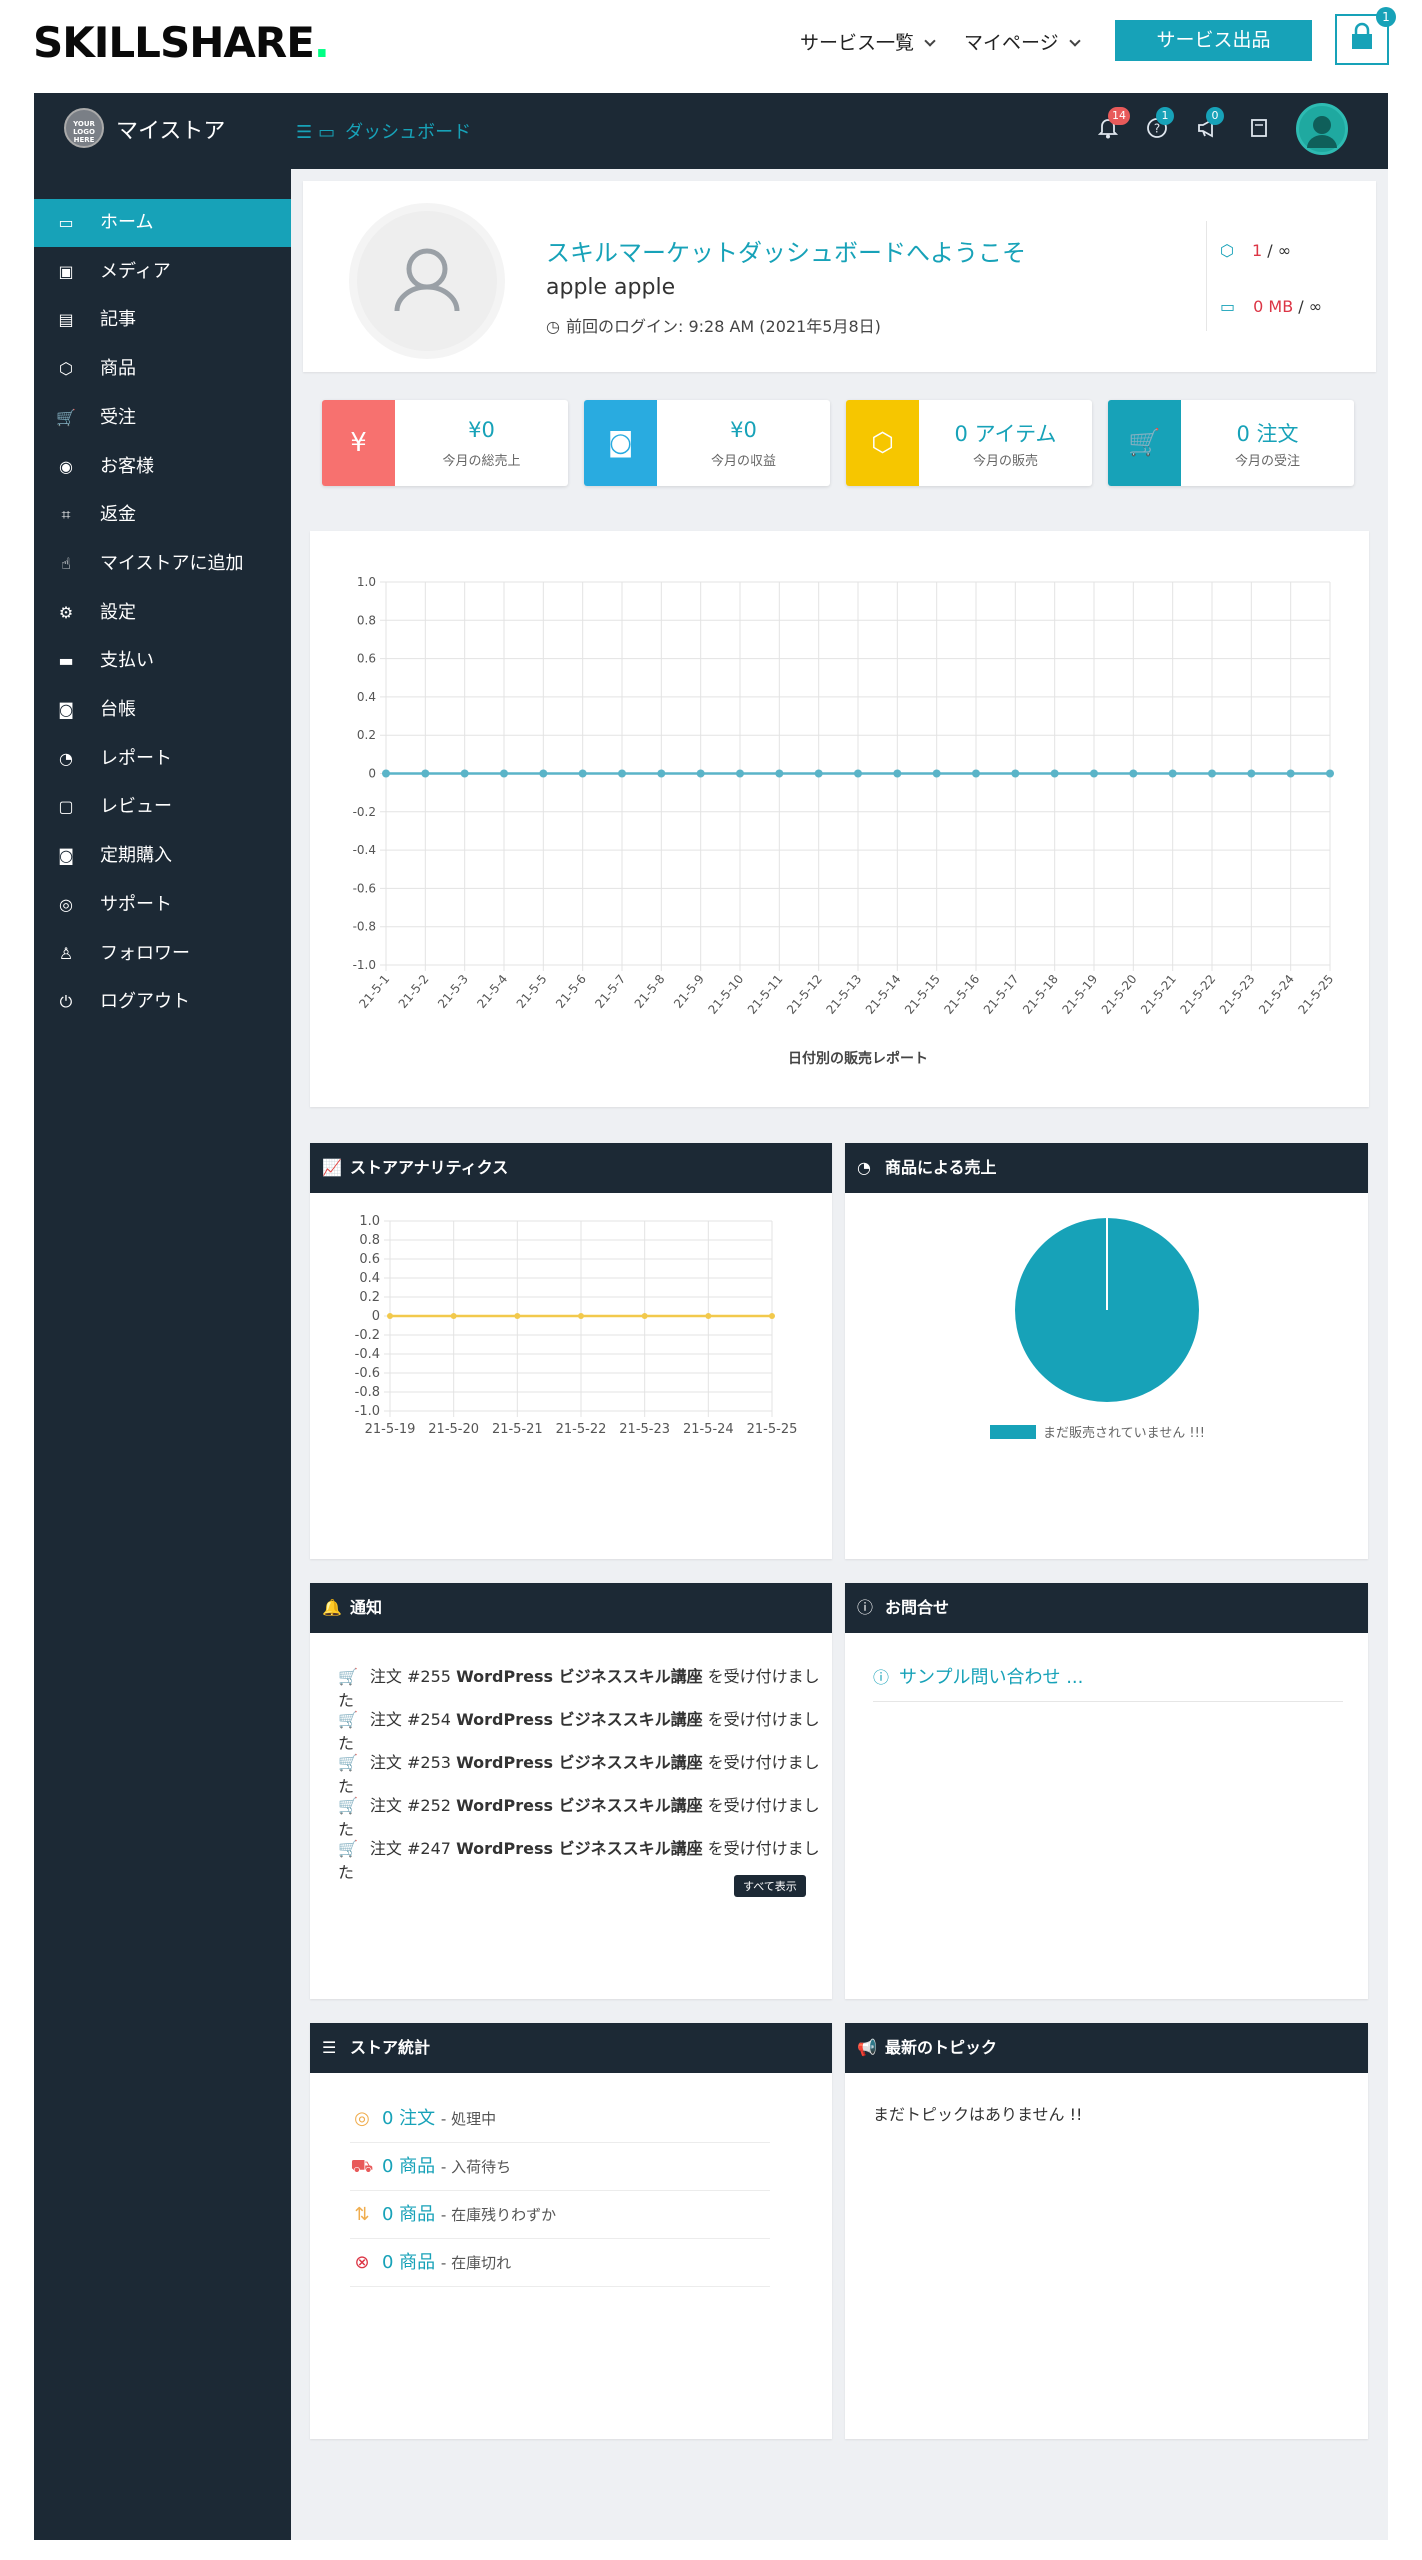  I want to click on sidebar-item-label: お客様, so click(127, 466).